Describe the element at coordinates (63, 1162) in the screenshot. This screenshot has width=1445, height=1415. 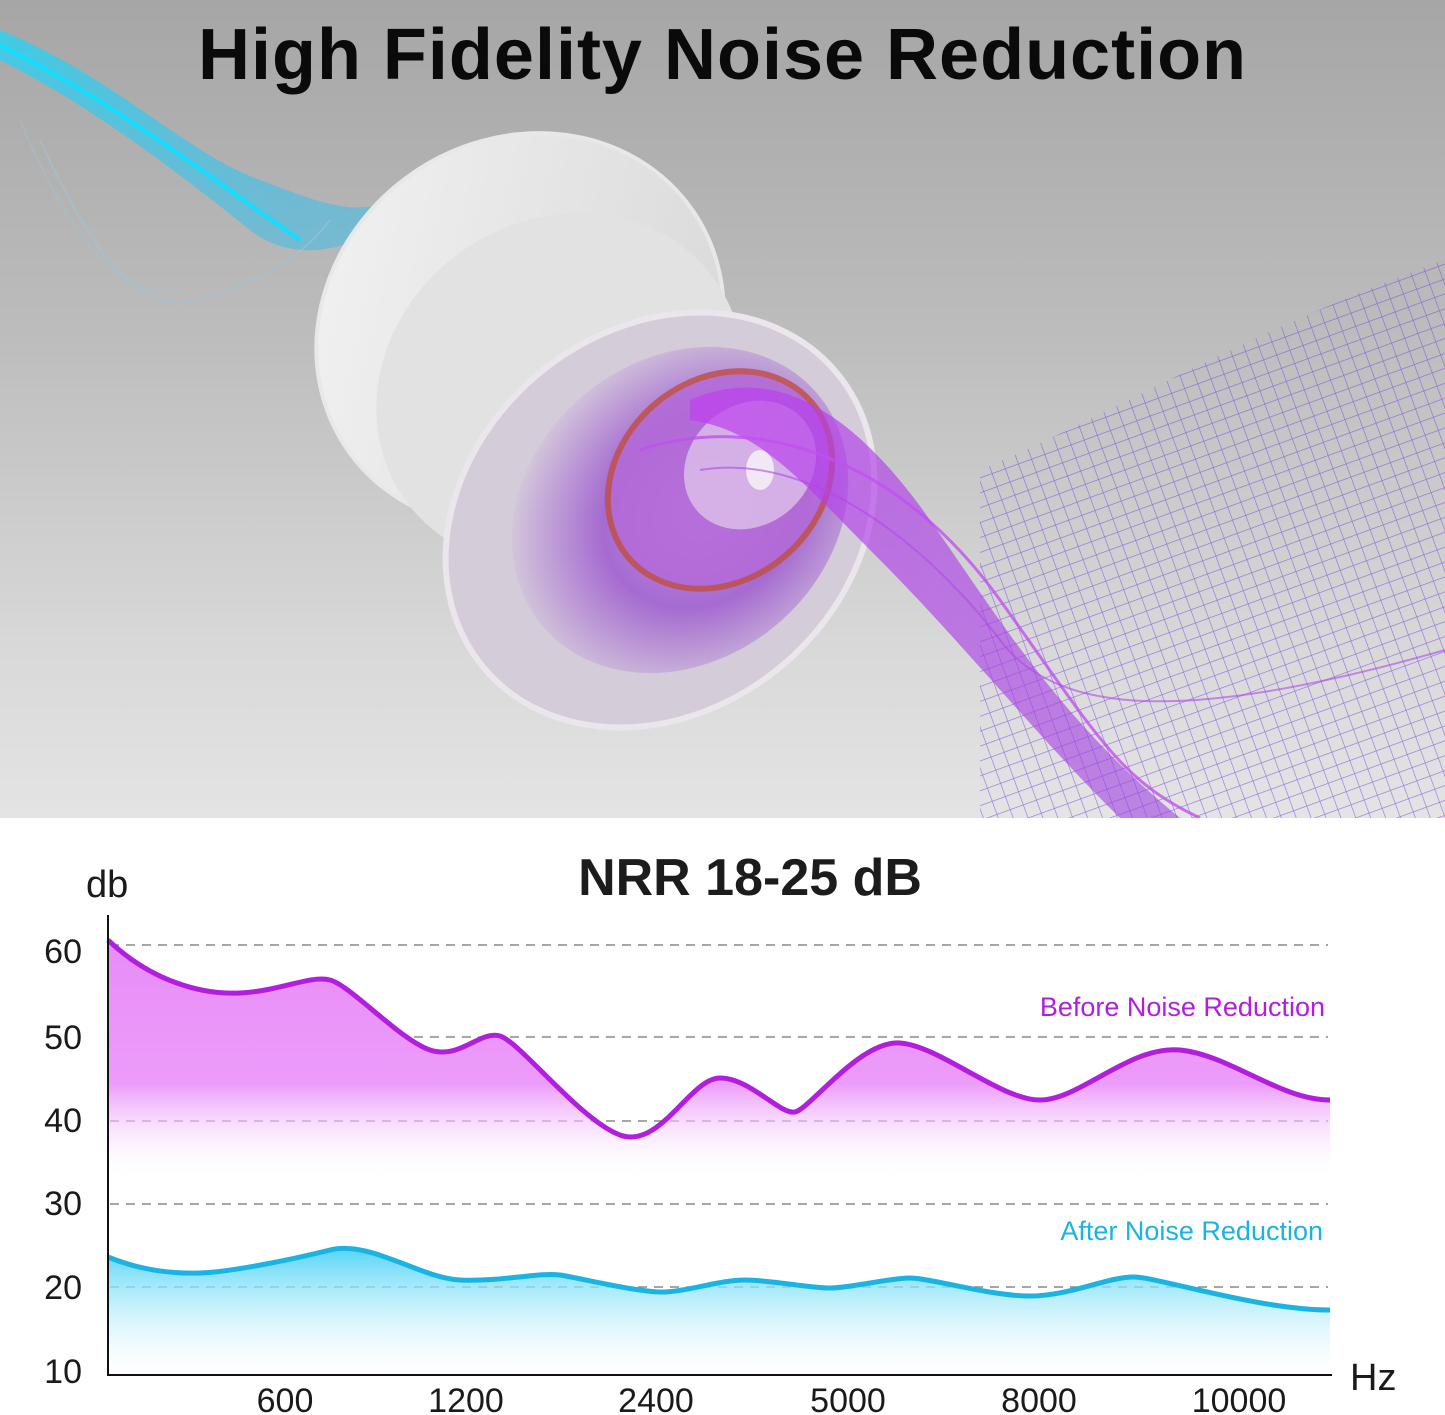
I see `y-axis-ticks: 60 50 40 30 20 10` at that location.